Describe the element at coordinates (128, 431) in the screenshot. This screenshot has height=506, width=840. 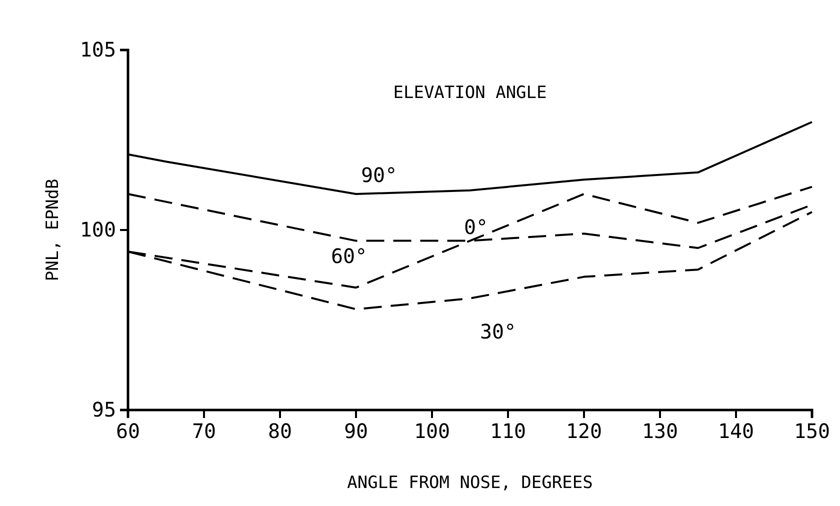
I see `x-tick-label: 60` at that location.